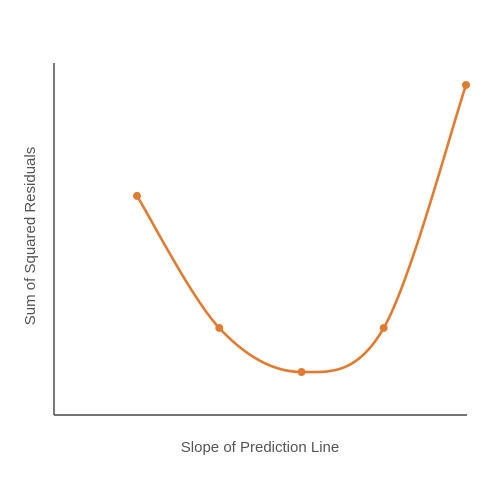  What do you see at coordinates (260, 447) in the screenshot?
I see `x-axis-label: Slope of Prediction Line` at bounding box center [260, 447].